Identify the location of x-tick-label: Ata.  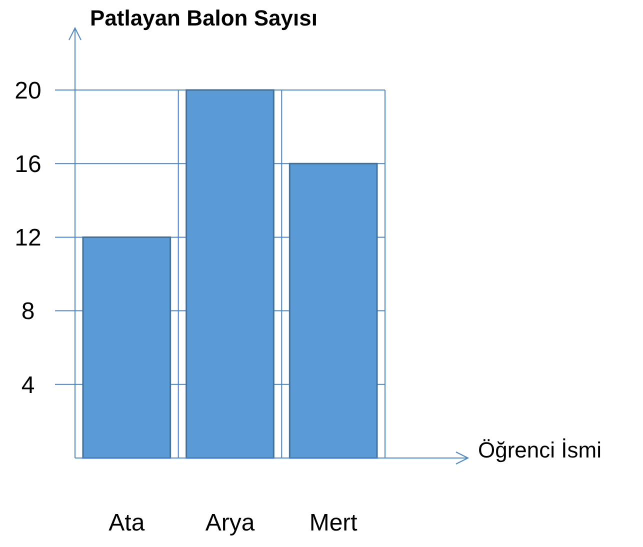
(127, 522).